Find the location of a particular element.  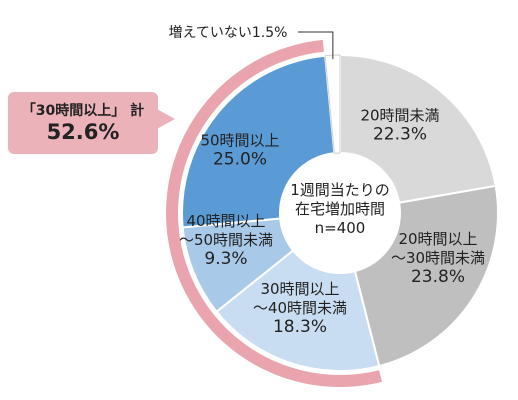

slice-category-label: 20時間以上 is located at coordinates (437, 239).